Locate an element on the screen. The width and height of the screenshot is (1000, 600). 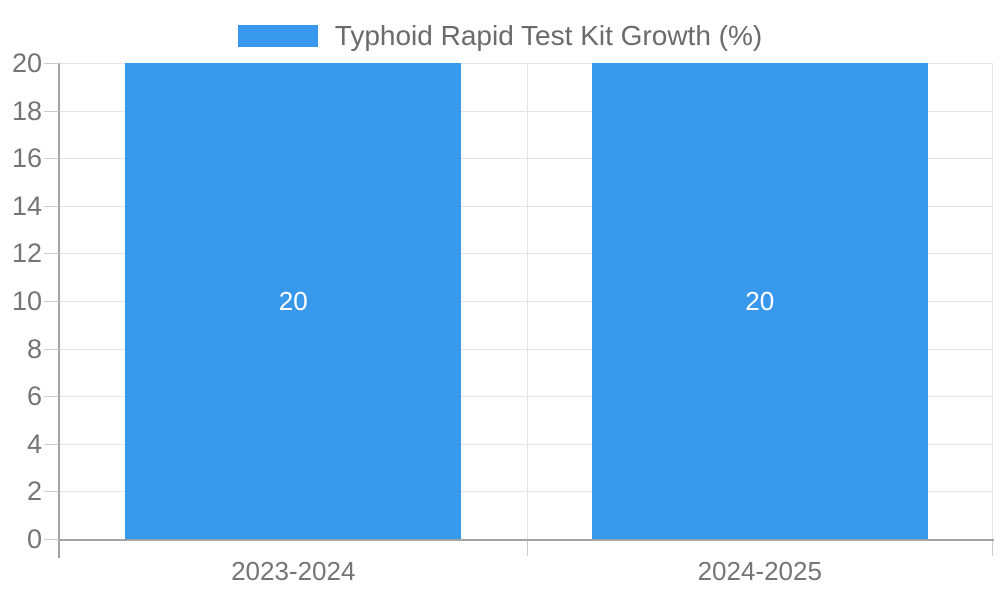
y-axis-tick-label: 16 is located at coordinates (26, 158).